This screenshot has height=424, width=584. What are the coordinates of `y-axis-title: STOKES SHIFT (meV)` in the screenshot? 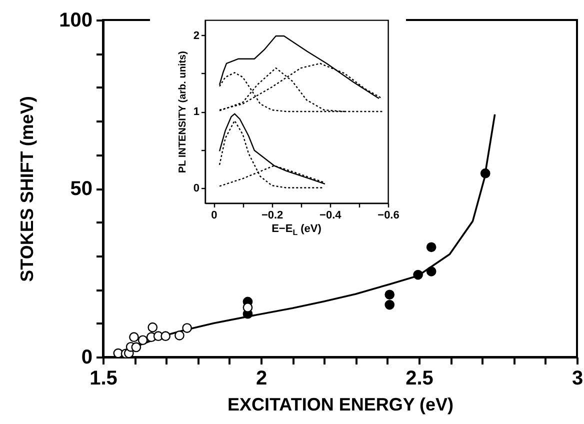 It's located at (27, 189).